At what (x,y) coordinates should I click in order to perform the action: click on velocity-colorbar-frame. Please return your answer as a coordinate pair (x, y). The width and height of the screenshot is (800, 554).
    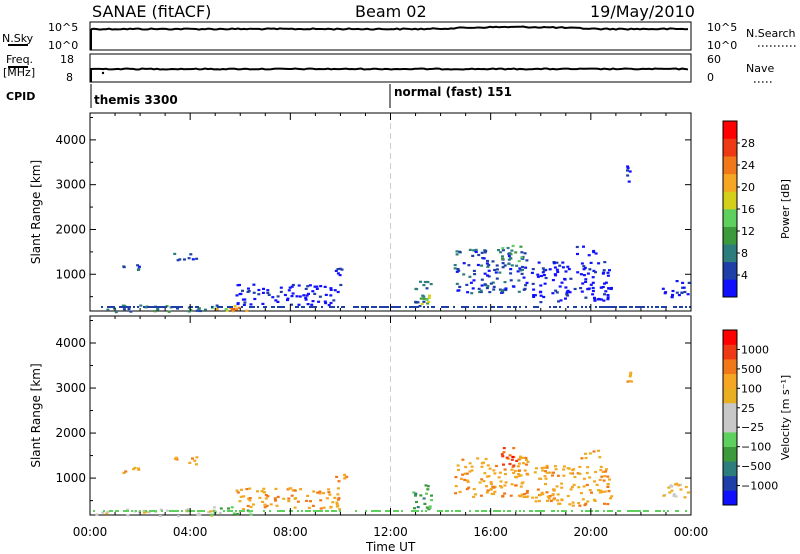
    Looking at the image, I should click on (730, 417).